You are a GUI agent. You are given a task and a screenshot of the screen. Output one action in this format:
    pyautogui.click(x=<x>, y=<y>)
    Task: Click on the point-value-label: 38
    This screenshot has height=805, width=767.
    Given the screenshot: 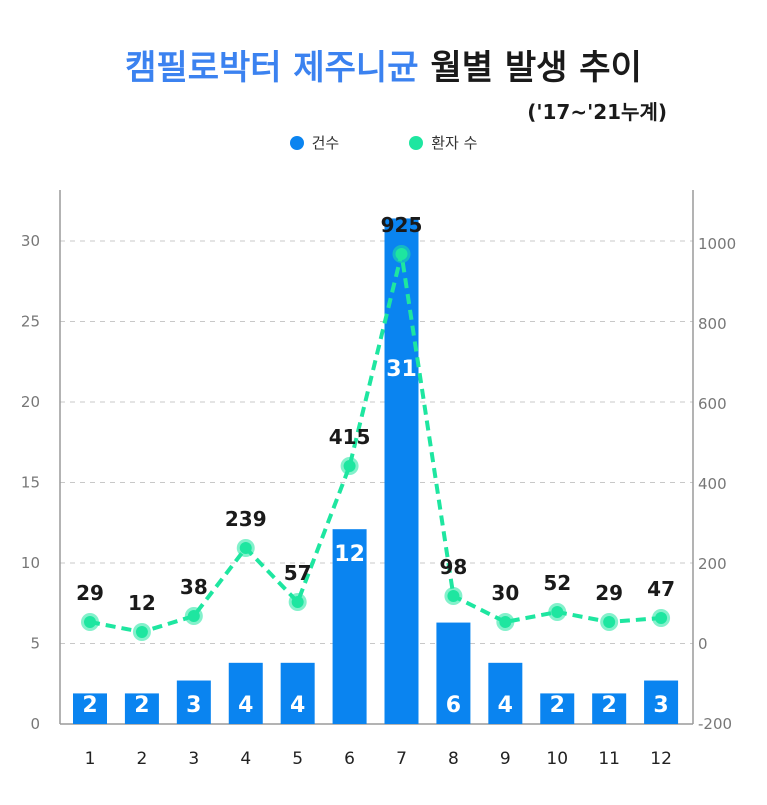 What is the action you would take?
    pyautogui.click(x=194, y=587)
    